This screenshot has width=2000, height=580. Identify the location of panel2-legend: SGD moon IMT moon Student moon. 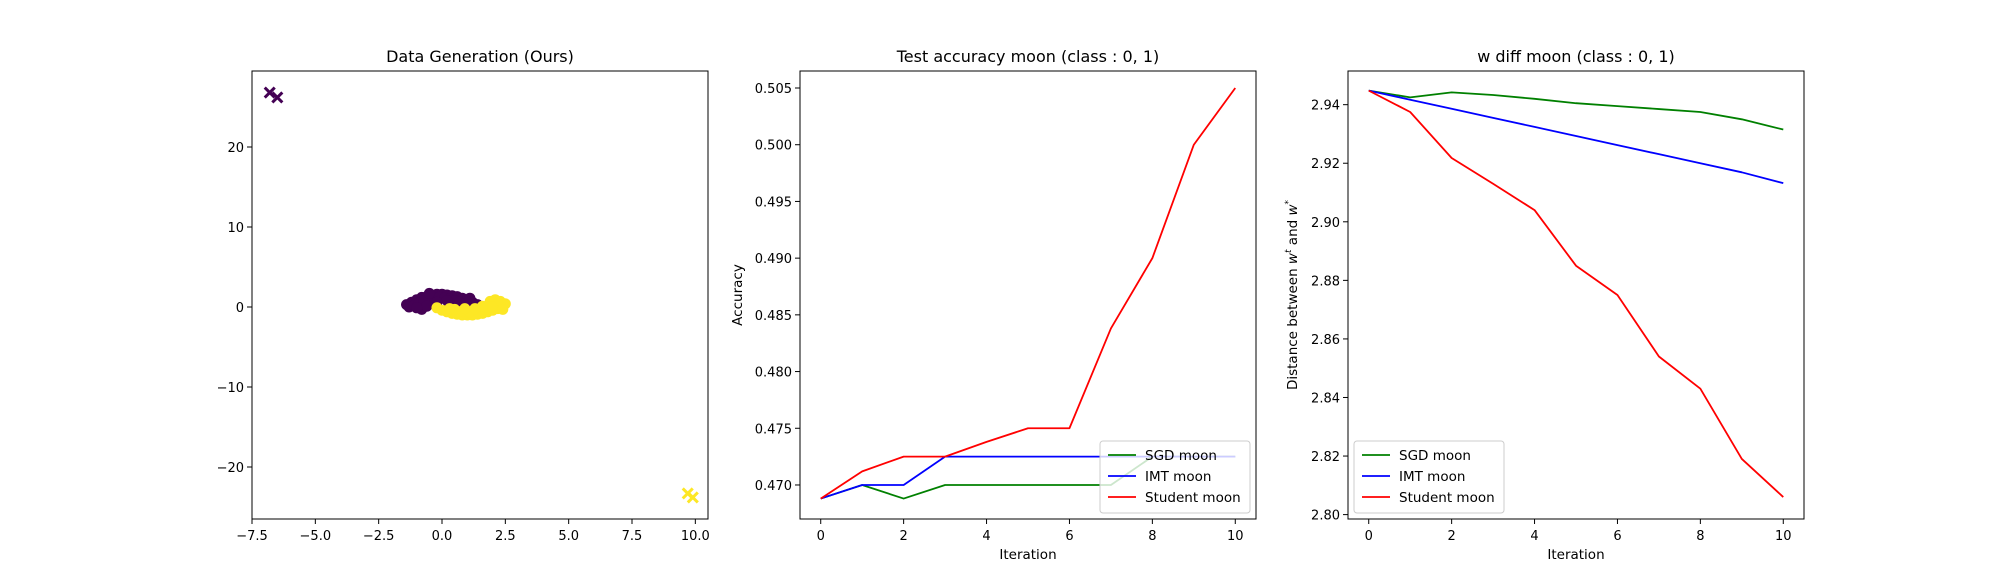
(1175, 477).